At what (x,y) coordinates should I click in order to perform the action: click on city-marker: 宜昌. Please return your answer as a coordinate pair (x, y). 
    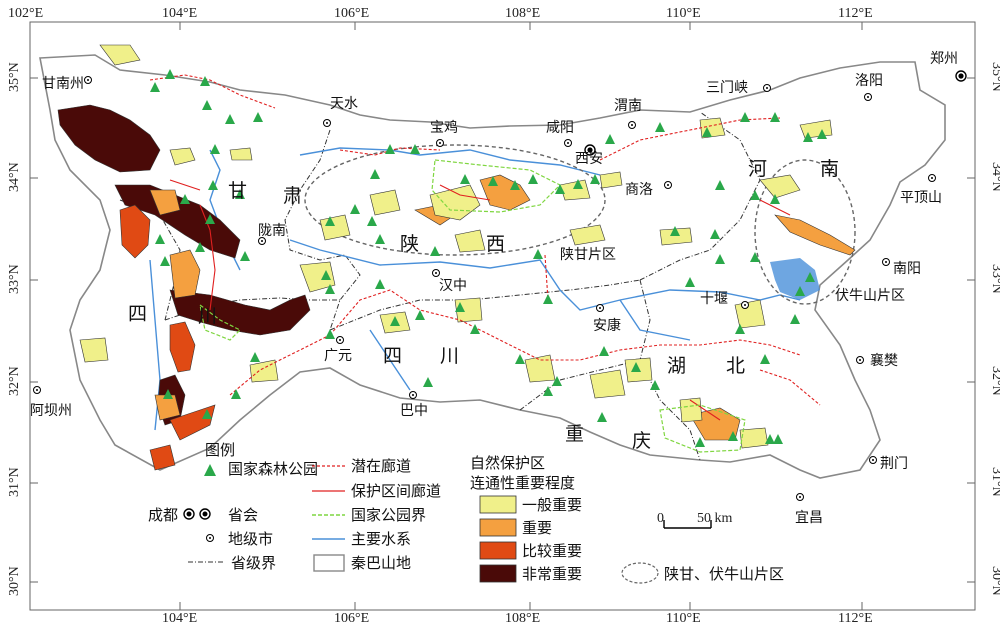
    Looking at the image, I should click on (809, 509).